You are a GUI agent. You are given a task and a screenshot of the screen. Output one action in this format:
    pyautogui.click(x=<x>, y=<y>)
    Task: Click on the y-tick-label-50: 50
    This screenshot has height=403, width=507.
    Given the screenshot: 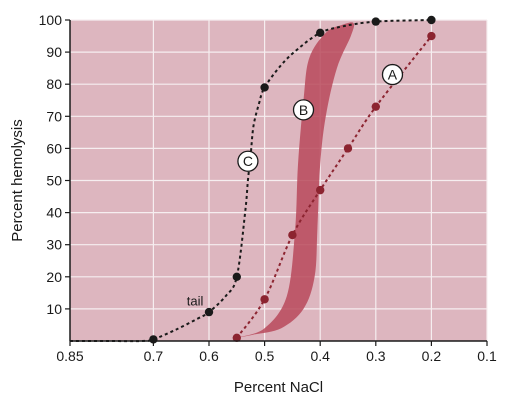 What is the action you would take?
    pyautogui.click(x=54, y=181)
    